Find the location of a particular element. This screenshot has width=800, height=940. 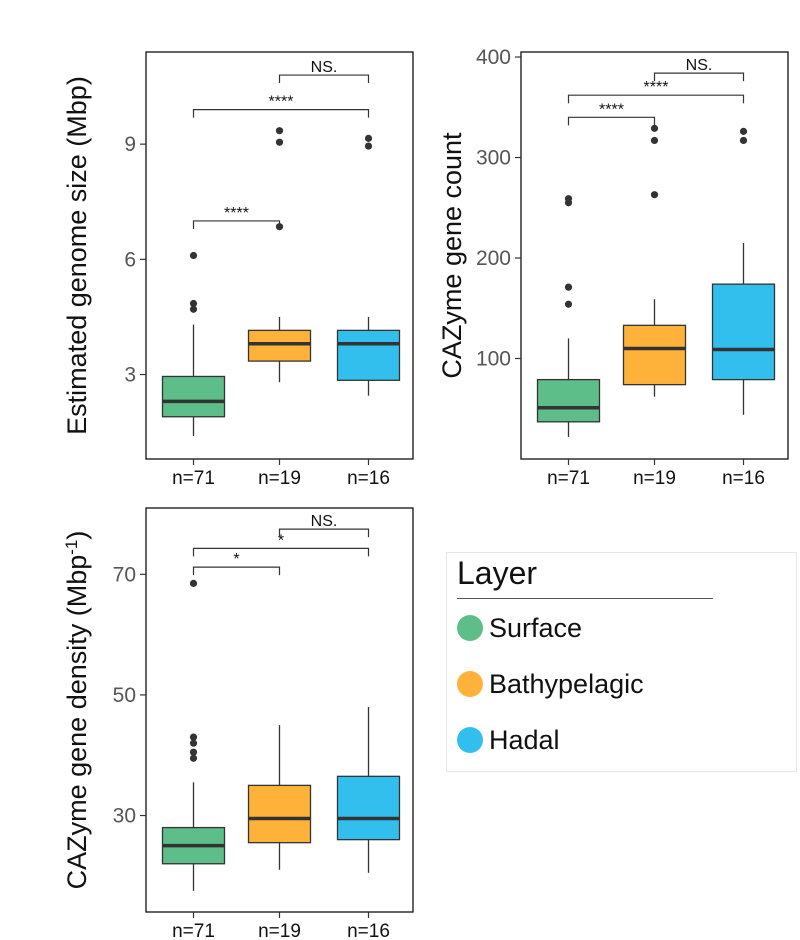

legend-item-surface: Surface is located at coordinates (519, 628).